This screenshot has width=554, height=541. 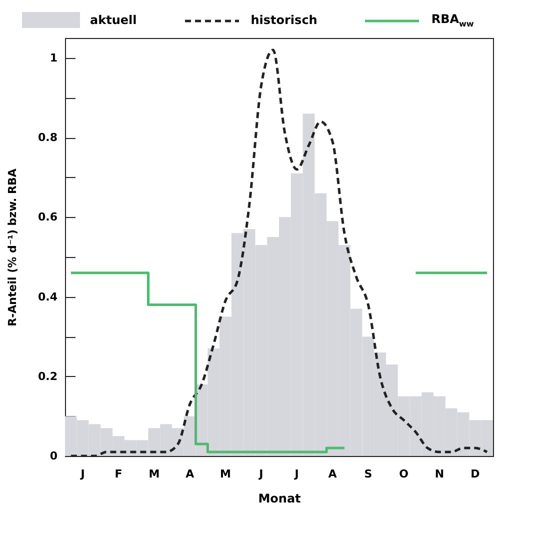 I want to click on legend-label: aktuell, so click(x=113, y=20).